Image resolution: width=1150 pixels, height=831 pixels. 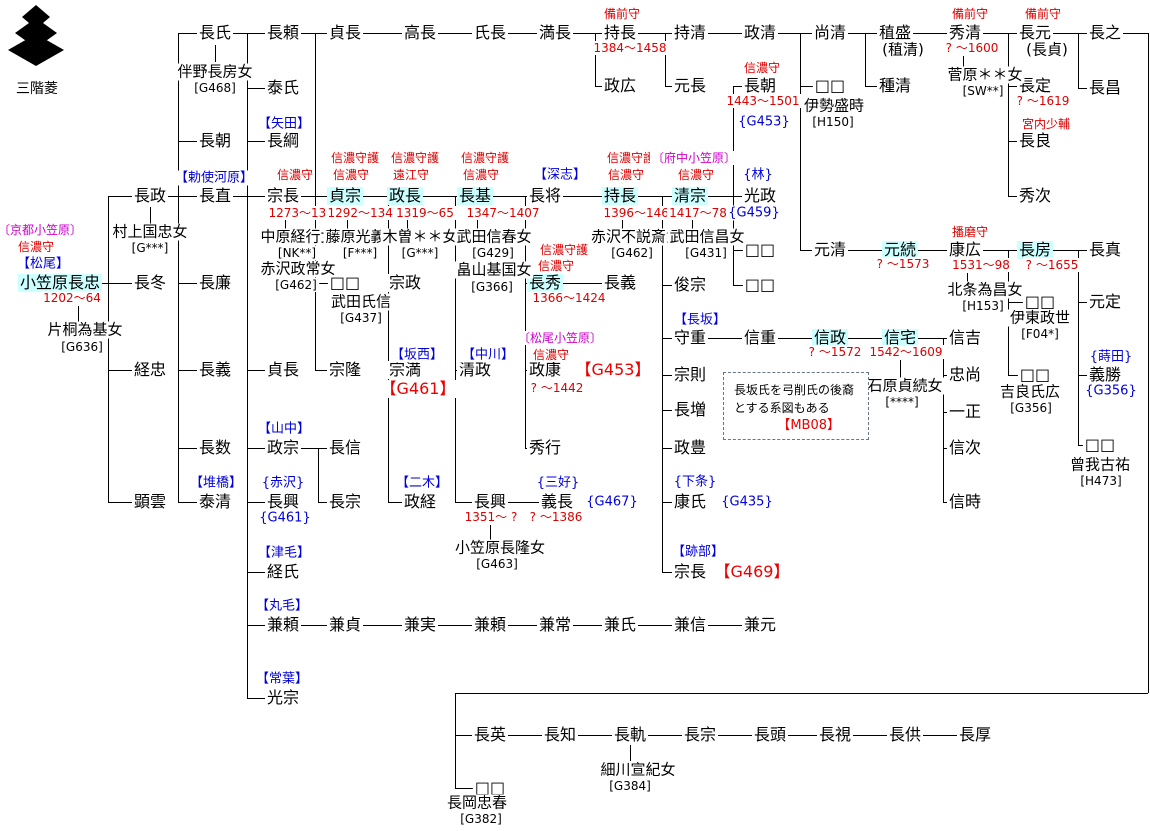 What do you see at coordinates (690, 195) in the screenshot?
I see `person-name-highlighted: 清宗` at bounding box center [690, 195].